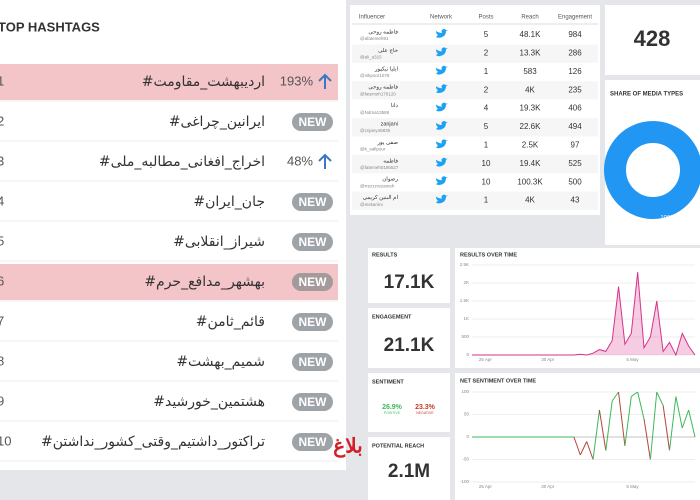 Image resolution: width=700 pixels, height=500 pixels. Describe the element at coordinates (153, 442) in the screenshot. I see `hashtag: تراکتور_داشتیم_وقتی_کشور_نداشتن#` at that location.